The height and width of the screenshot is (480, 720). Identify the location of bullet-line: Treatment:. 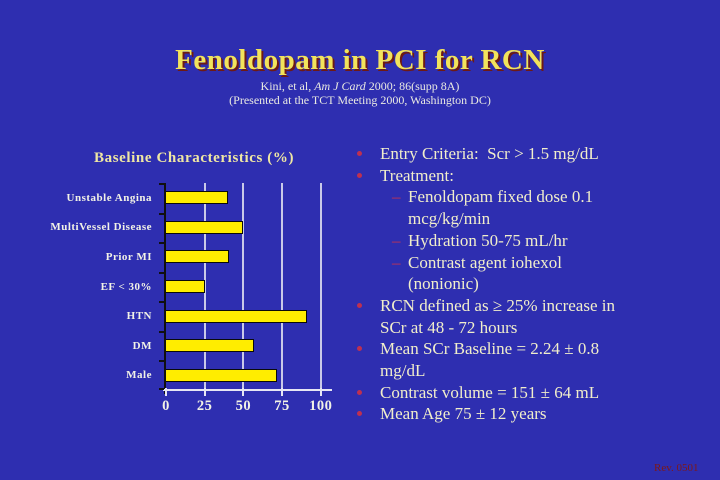
(417, 175).